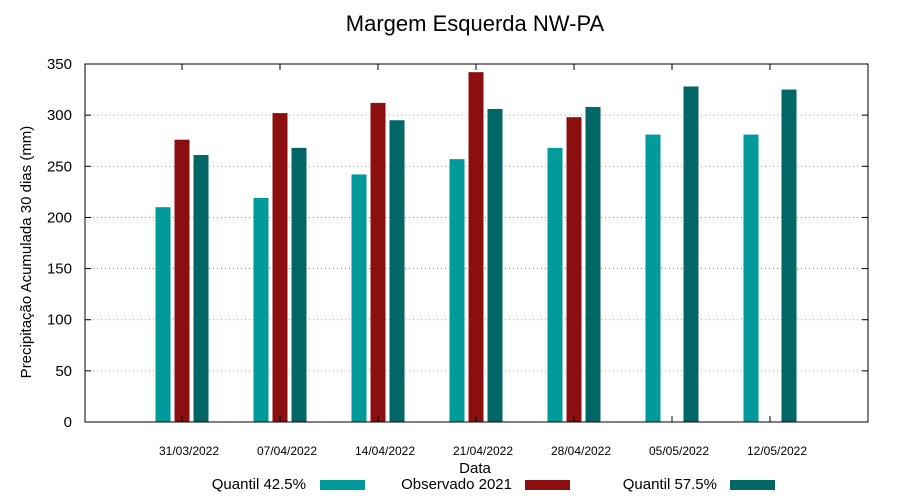  Describe the element at coordinates (259, 484) in the screenshot. I see `legend-label: Quantil 42.5%` at that location.